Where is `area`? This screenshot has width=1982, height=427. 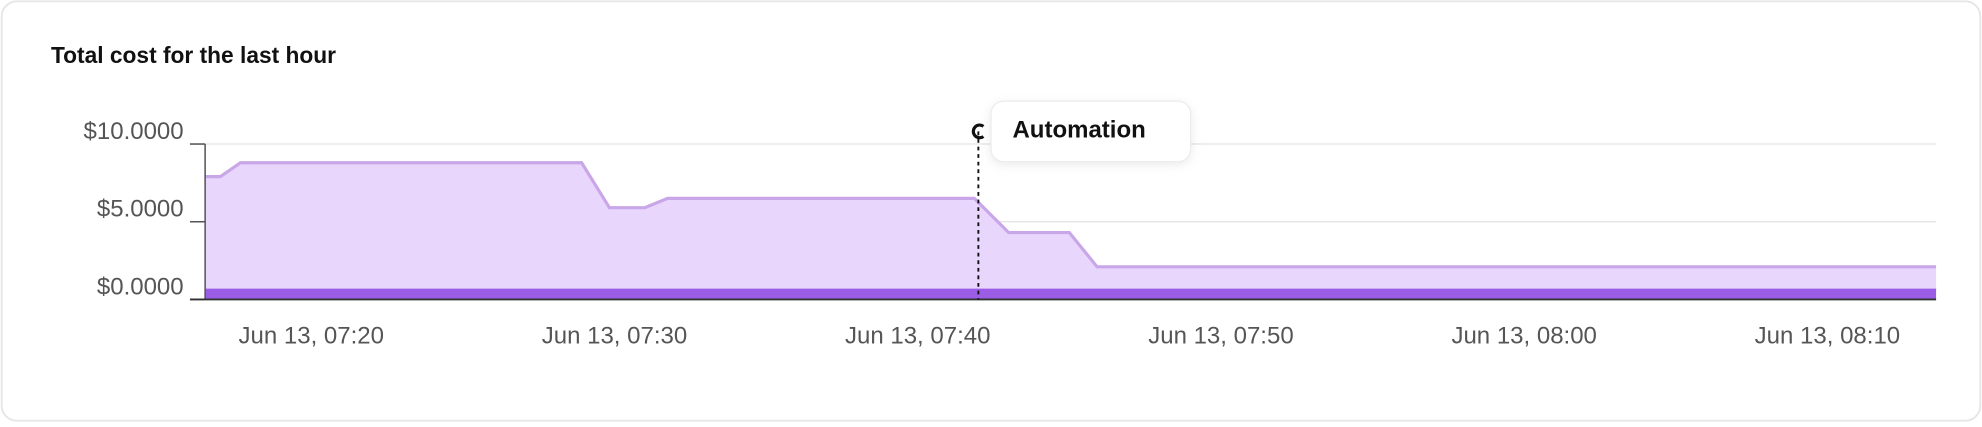 area is located at coordinates (1071, 294).